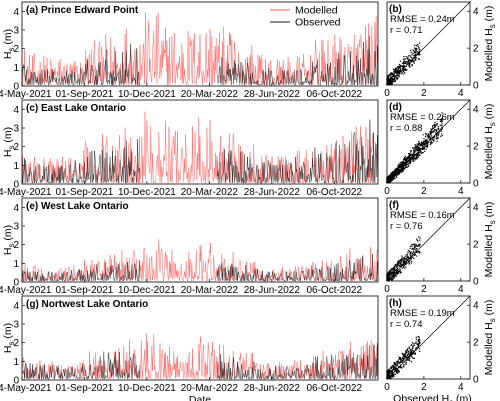 The image size is (500, 401). I want to click on x-tick-label: 10-Dec-2021, so click(147, 290).